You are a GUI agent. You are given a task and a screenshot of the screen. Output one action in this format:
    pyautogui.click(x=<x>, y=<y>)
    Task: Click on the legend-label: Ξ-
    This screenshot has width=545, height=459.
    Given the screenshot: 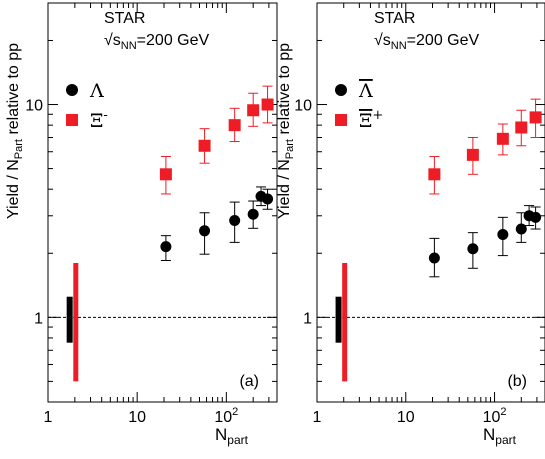 What is the action you would take?
    pyautogui.click(x=99, y=120)
    